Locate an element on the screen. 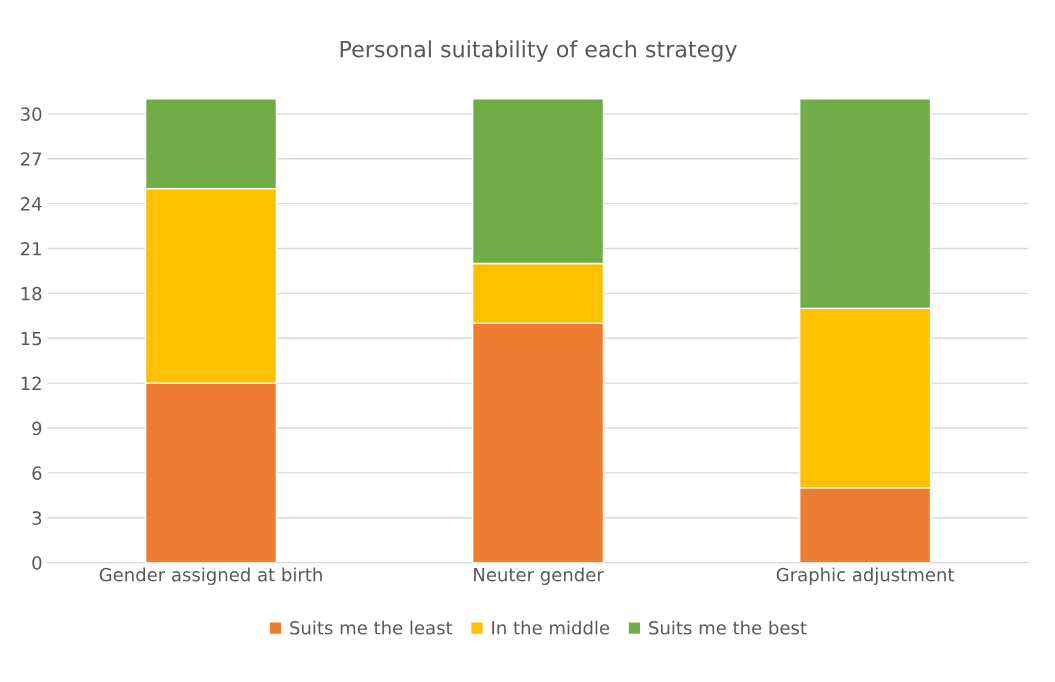 The width and height of the screenshot is (1055, 682). chart-title: Personal suitability of each strategy is located at coordinates (538, 51).